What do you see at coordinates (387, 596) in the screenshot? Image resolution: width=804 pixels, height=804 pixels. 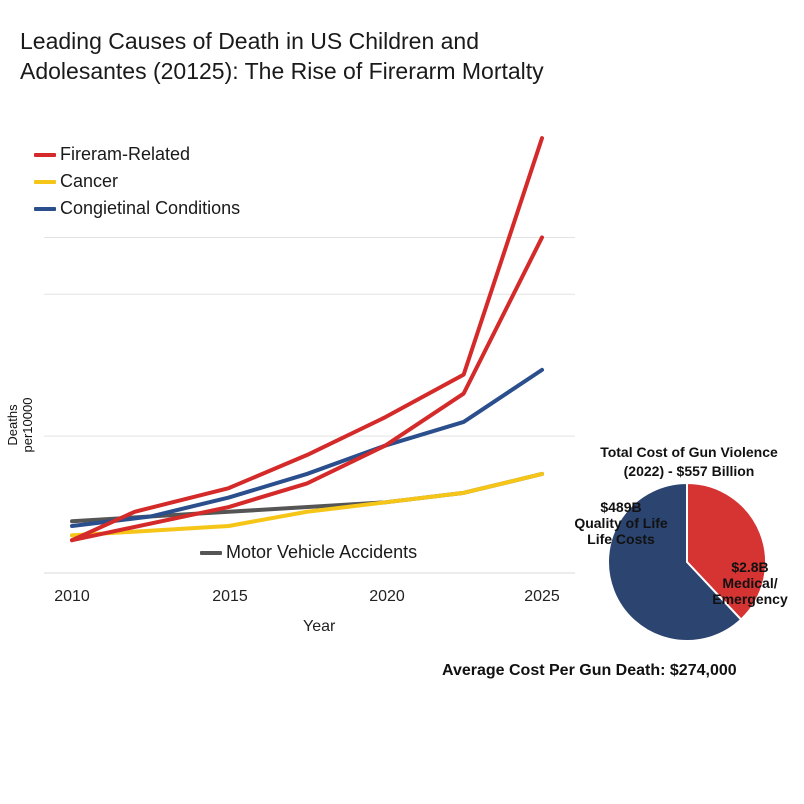 I see `x-tick-2020: 2020` at bounding box center [387, 596].